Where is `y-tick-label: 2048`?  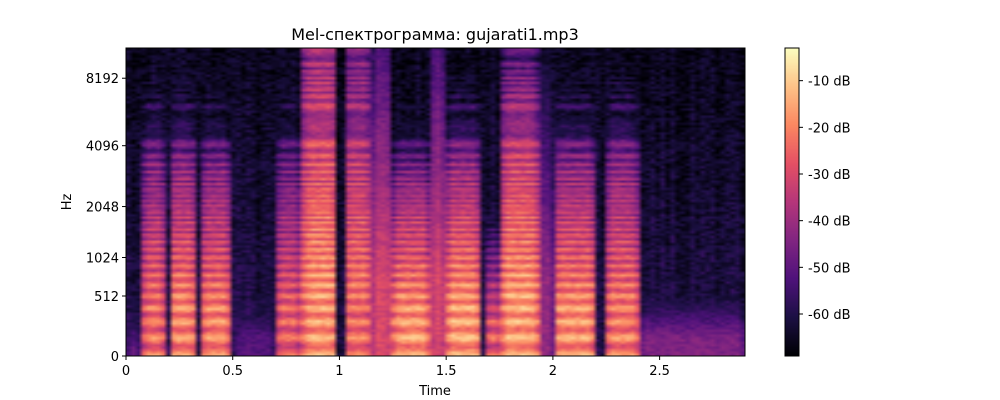
y-tick-label: 2048 is located at coordinates (102, 208).